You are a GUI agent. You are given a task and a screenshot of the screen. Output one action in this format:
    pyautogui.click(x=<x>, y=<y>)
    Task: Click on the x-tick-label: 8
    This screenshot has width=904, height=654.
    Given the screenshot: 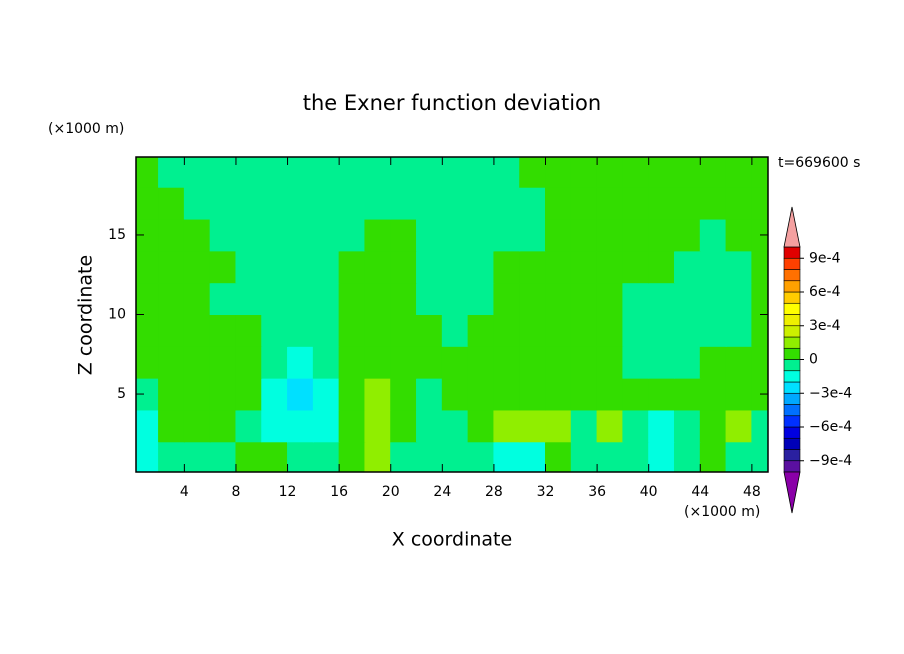 What is the action you would take?
    pyautogui.click(x=235, y=492)
    